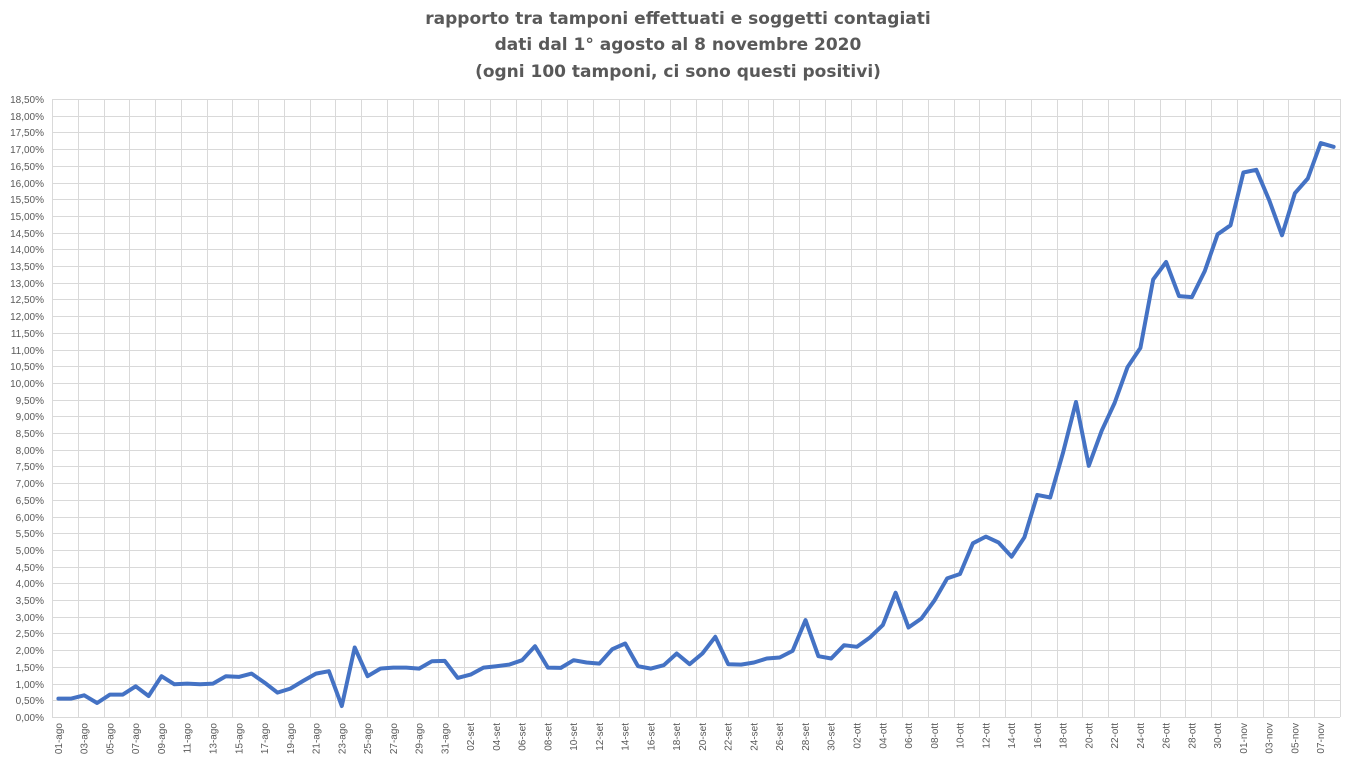 The height and width of the screenshot is (764, 1349). What do you see at coordinates (729, 737) in the screenshot?
I see `x-tick-label: 22-set` at bounding box center [729, 737].